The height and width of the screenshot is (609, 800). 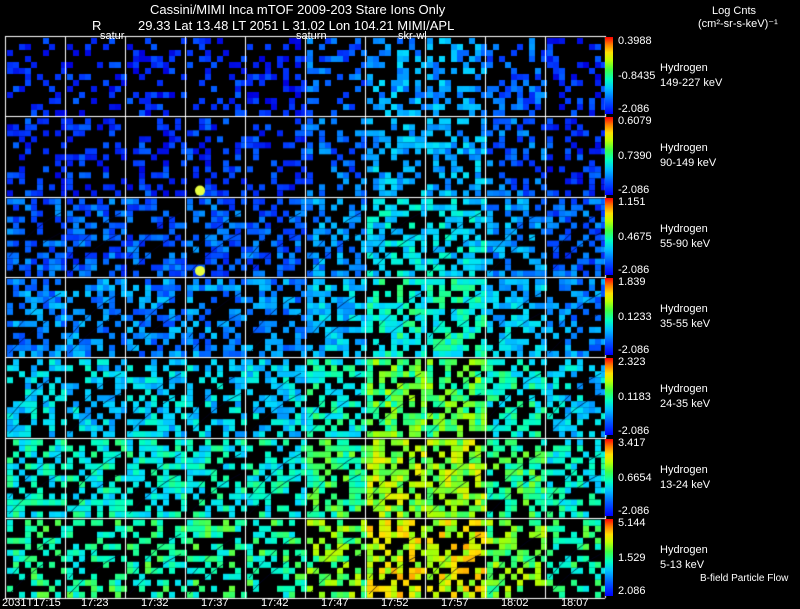 What do you see at coordinates (688, 163) in the screenshot?
I see `row-energy-label: 90-149 keV` at bounding box center [688, 163].